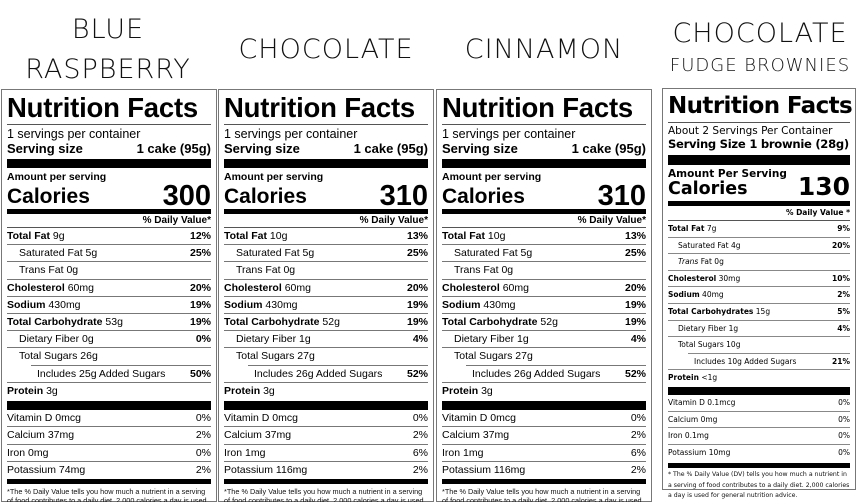 This screenshot has height=502, width=865. What do you see at coordinates (759, 279) in the screenshot?
I see `nutrient-row: Cholesterol 30mg 10%` at bounding box center [759, 279].